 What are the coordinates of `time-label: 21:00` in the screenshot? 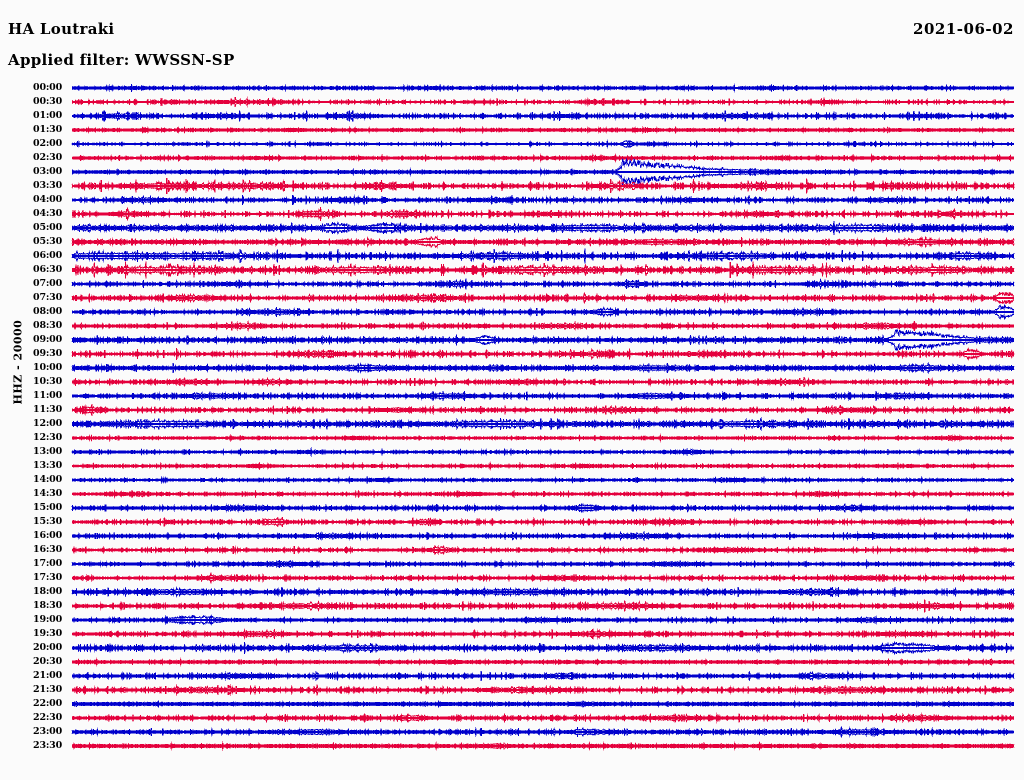 It's located at (47, 675).